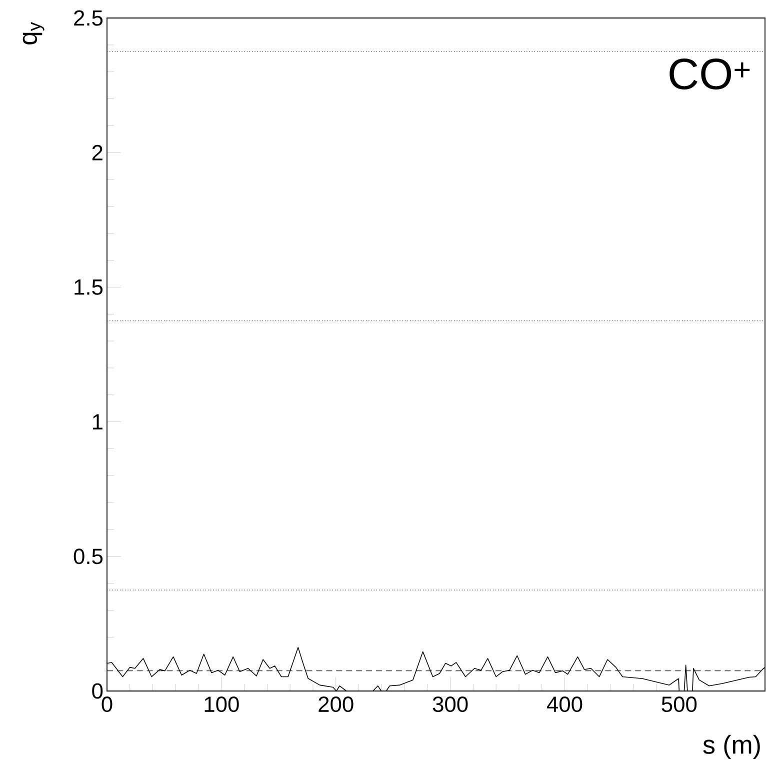 The image size is (766, 776). Describe the element at coordinates (88, 287) in the screenshot. I see `y-tick-label: 1.5` at that location.